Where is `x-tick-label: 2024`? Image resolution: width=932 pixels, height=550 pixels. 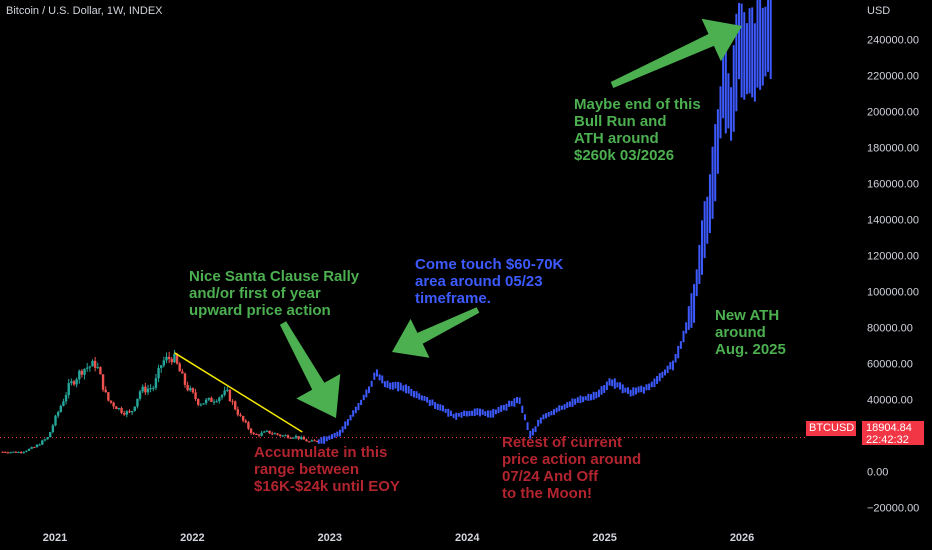 x-tick-label: 2024 is located at coordinates (467, 538).